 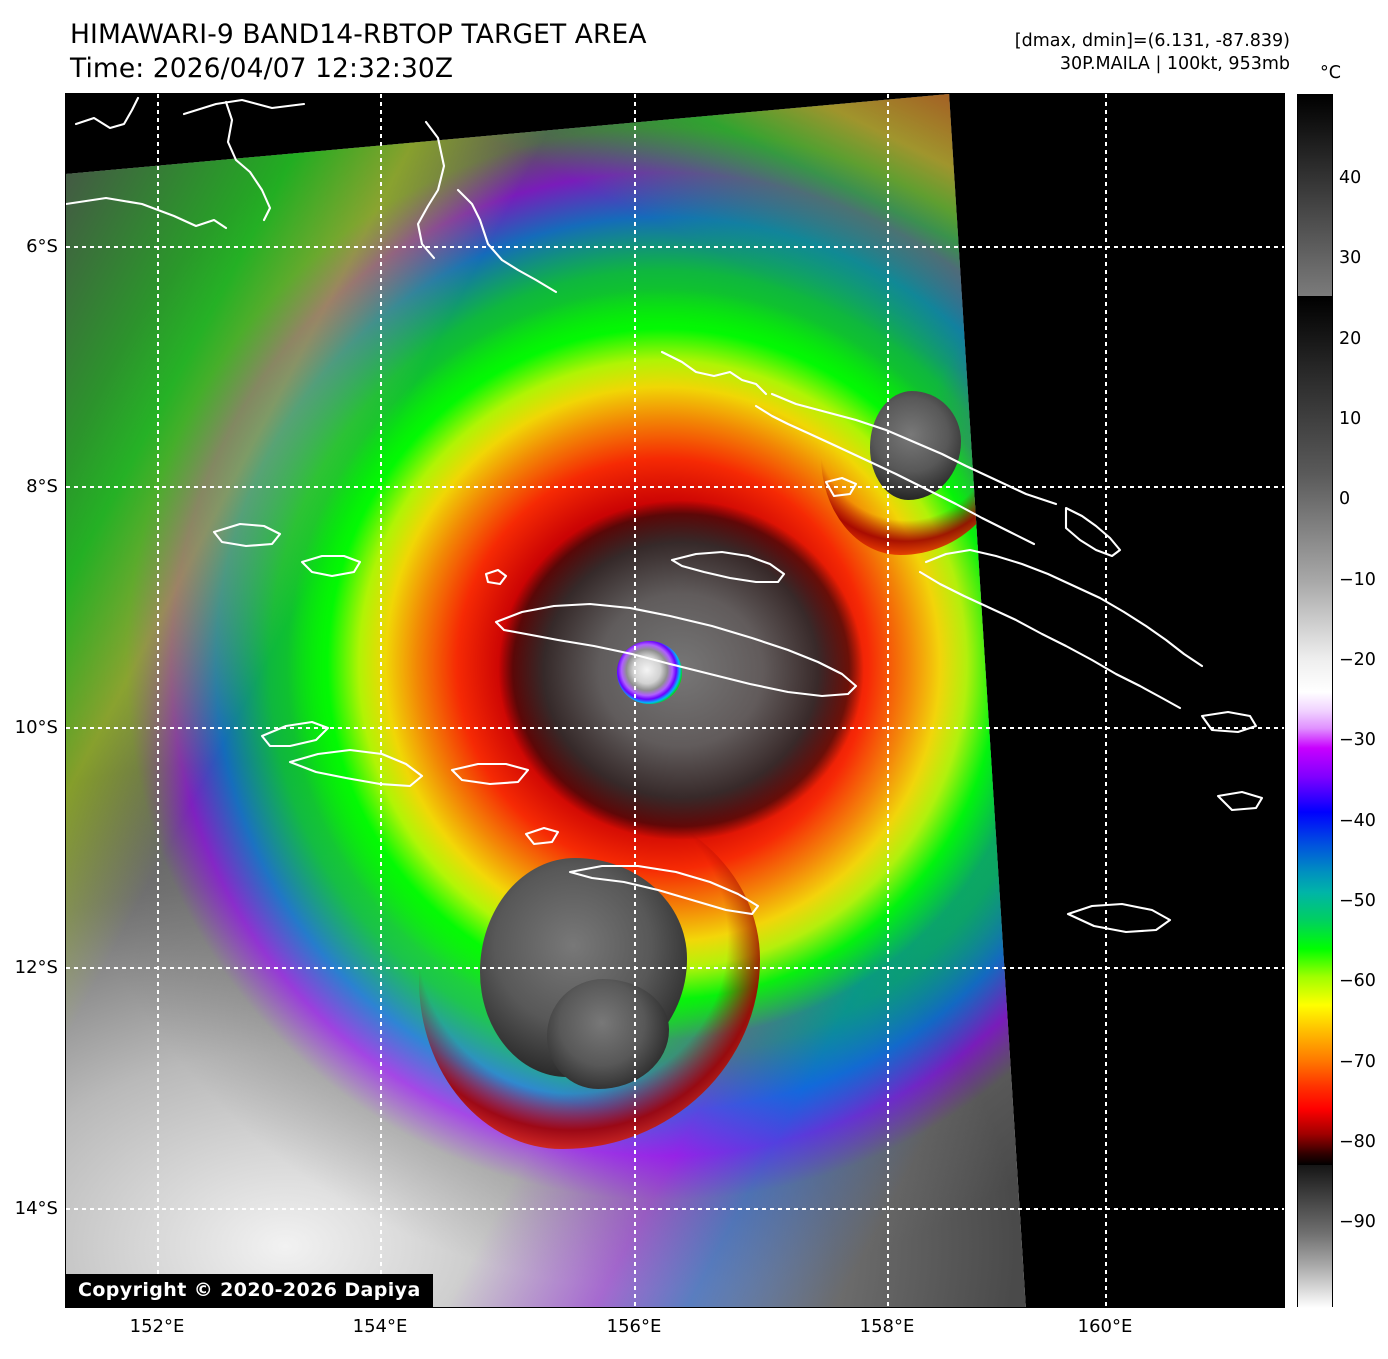 What do you see at coordinates (542, 836) in the screenshot?
I see `coastline-rennell` at bounding box center [542, 836].